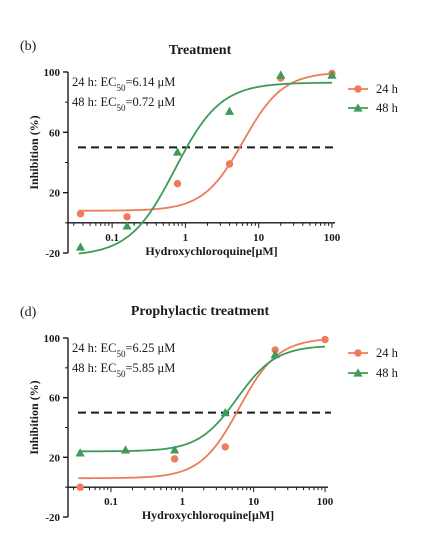 The image size is (423, 549). Describe the element at coordinates (123, 84) in the screenshot. I see `ec50-annotation: 24 h: EC50=6.14 μM` at that location.